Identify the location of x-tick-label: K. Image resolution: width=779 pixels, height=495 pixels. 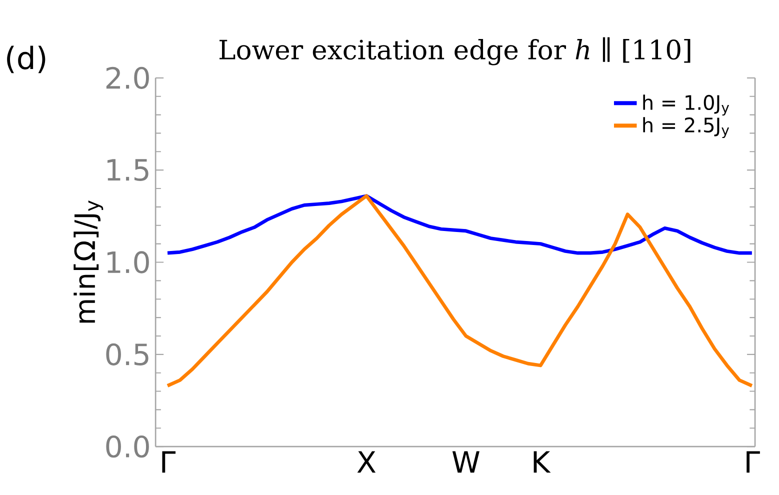
(542, 462).